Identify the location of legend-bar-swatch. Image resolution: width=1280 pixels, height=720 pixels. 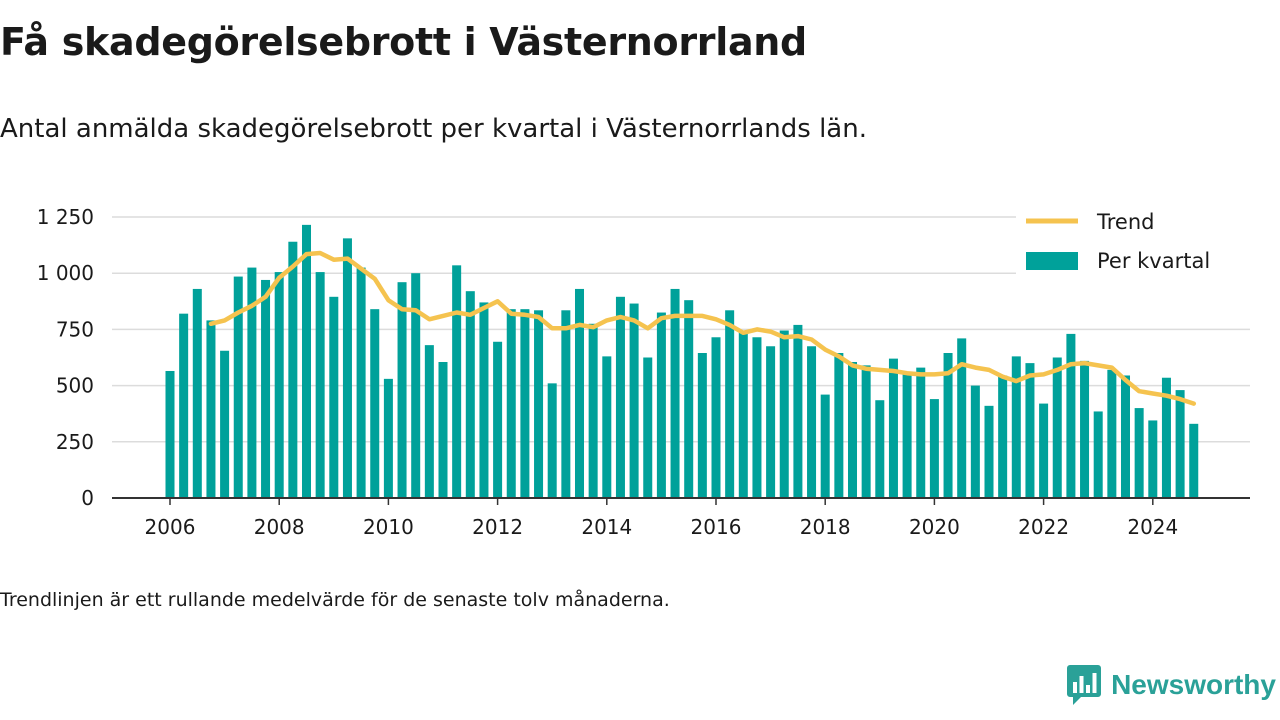
(1052, 261).